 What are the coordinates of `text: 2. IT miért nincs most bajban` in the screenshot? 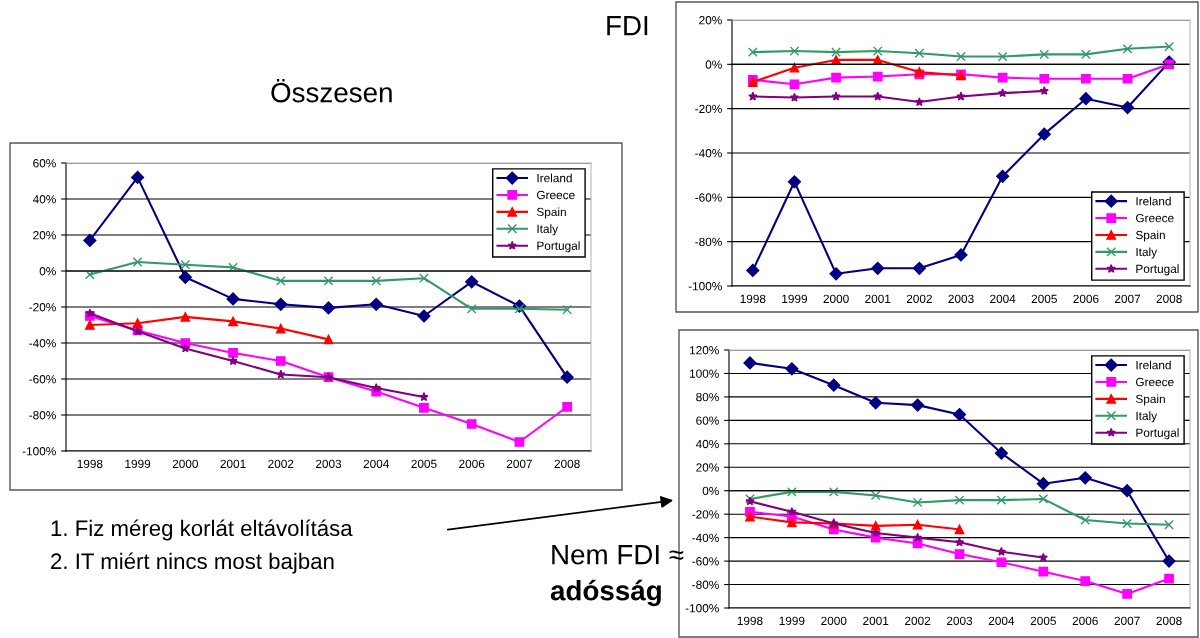 It's located at (192, 563).